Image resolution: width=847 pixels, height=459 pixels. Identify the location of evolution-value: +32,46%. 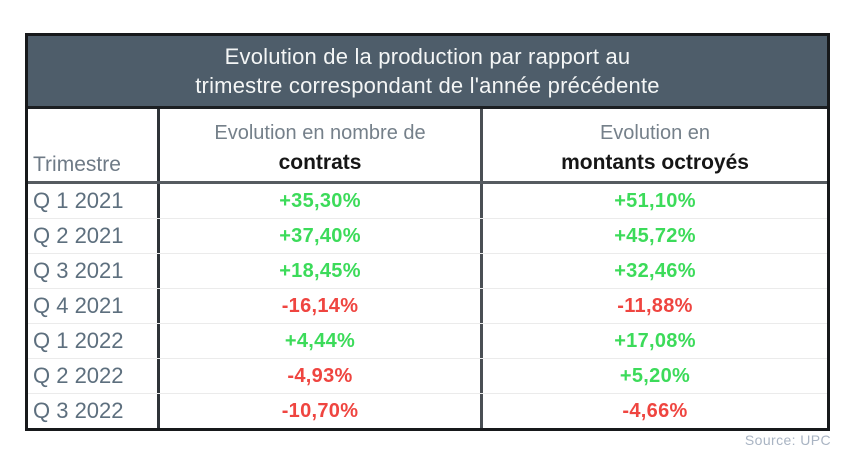
(655, 270).